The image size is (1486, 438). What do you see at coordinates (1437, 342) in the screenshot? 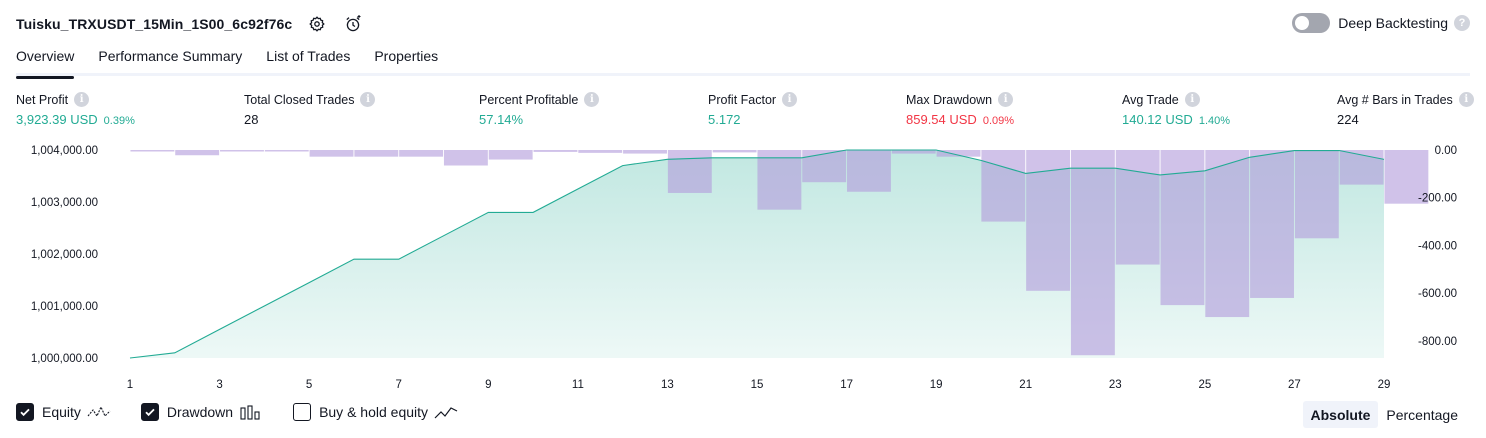
I see `right-axis-tick-label: -800.00` at bounding box center [1437, 342].